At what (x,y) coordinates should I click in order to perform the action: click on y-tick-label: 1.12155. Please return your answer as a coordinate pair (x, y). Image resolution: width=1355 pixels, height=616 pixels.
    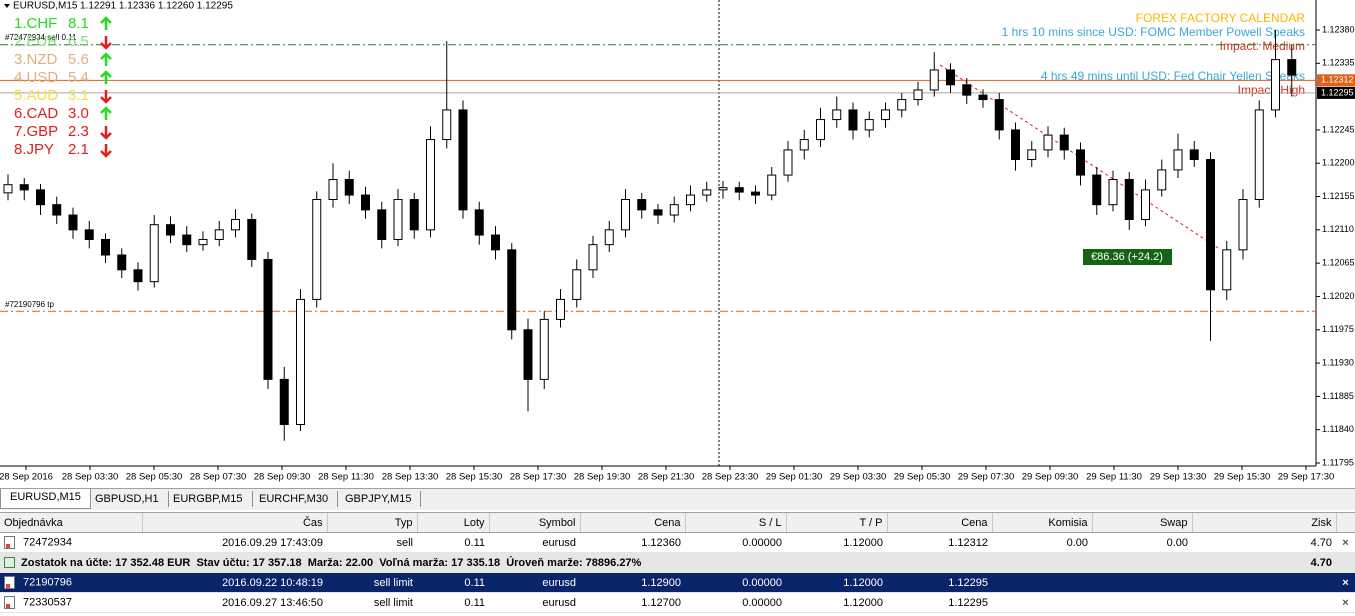
    Looking at the image, I should click on (1338, 196).